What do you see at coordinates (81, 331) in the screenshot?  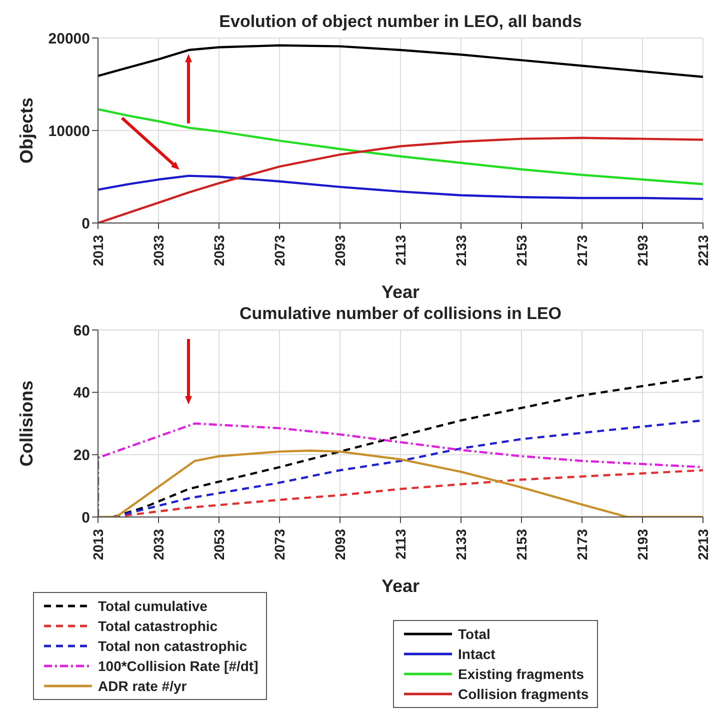 I see `y-tick-label: 60` at bounding box center [81, 331].